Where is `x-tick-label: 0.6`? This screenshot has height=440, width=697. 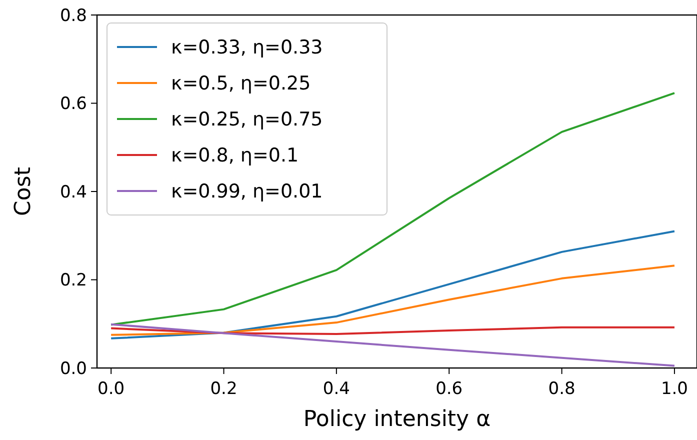
x-tick-label: 0.6 is located at coordinates (449, 389).